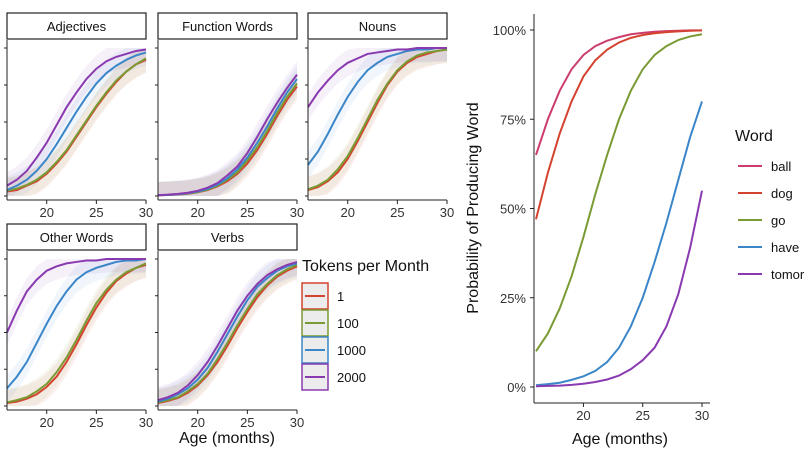  I want to click on legend-label: 100, so click(348, 323).